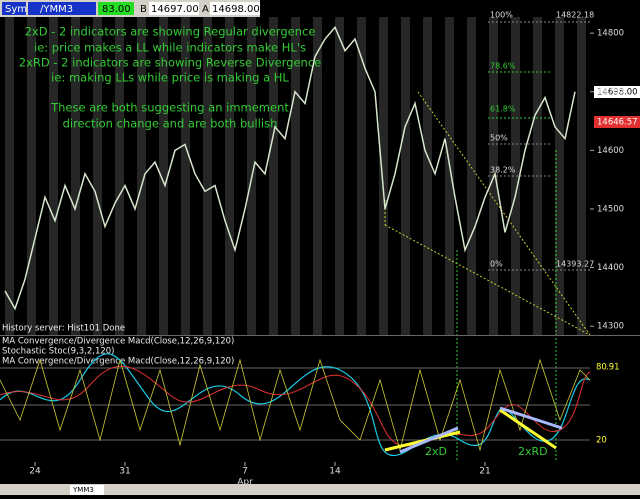  I want to click on level-label: 20, so click(601, 441).